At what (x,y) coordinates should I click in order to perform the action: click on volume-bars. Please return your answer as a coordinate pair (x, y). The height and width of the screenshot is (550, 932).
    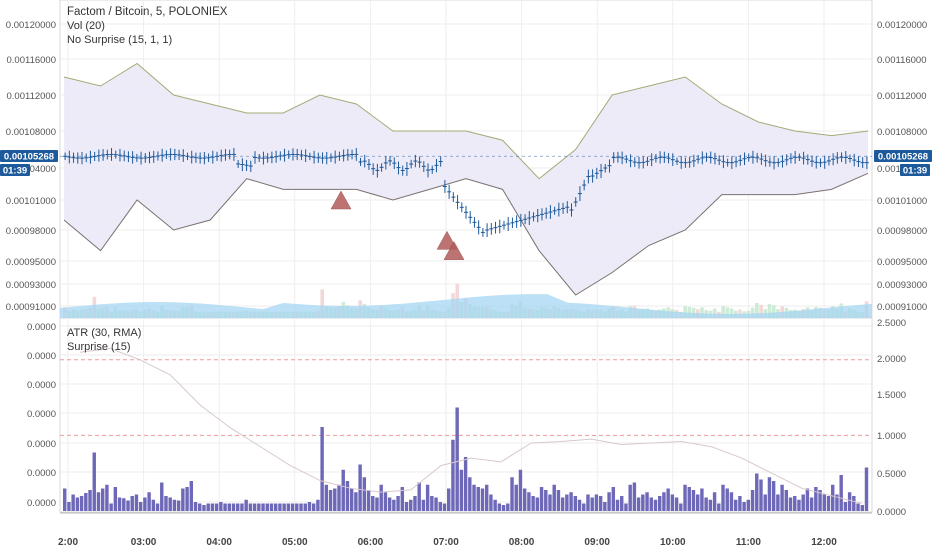
    Looking at the image, I should click on (466, 300).